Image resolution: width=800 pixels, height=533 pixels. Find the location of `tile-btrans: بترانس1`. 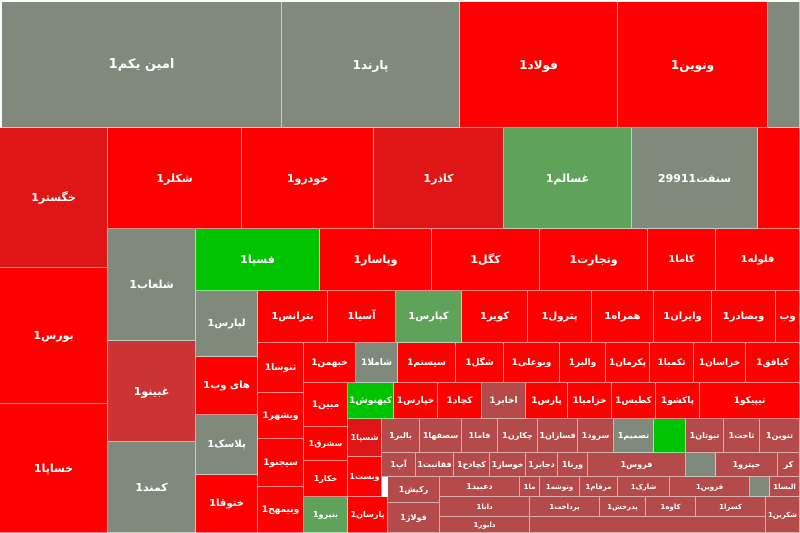

tile-btrans: بترانس1 is located at coordinates (293, 317).